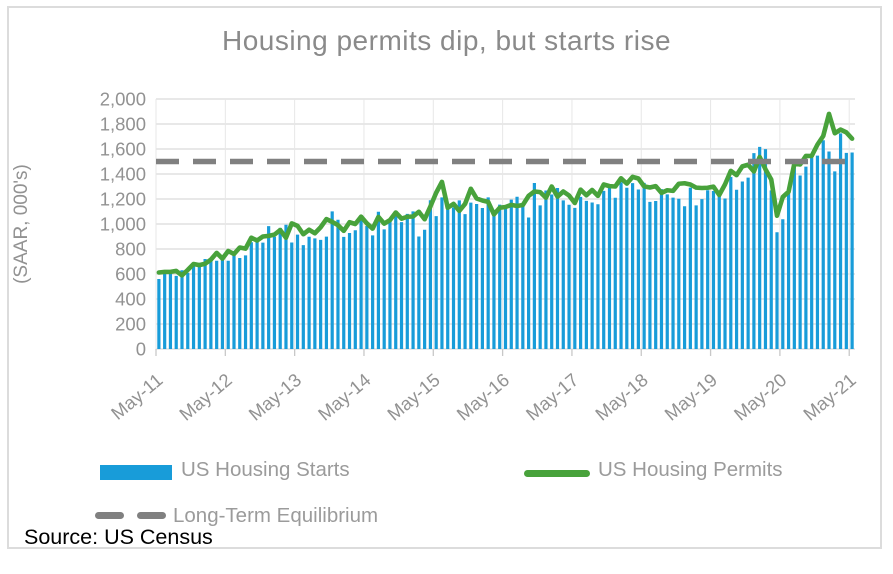 This screenshot has height=574, width=893. Describe the element at coordinates (123, 124) in the screenshot. I see `y-tick-label: 1,800` at that location.